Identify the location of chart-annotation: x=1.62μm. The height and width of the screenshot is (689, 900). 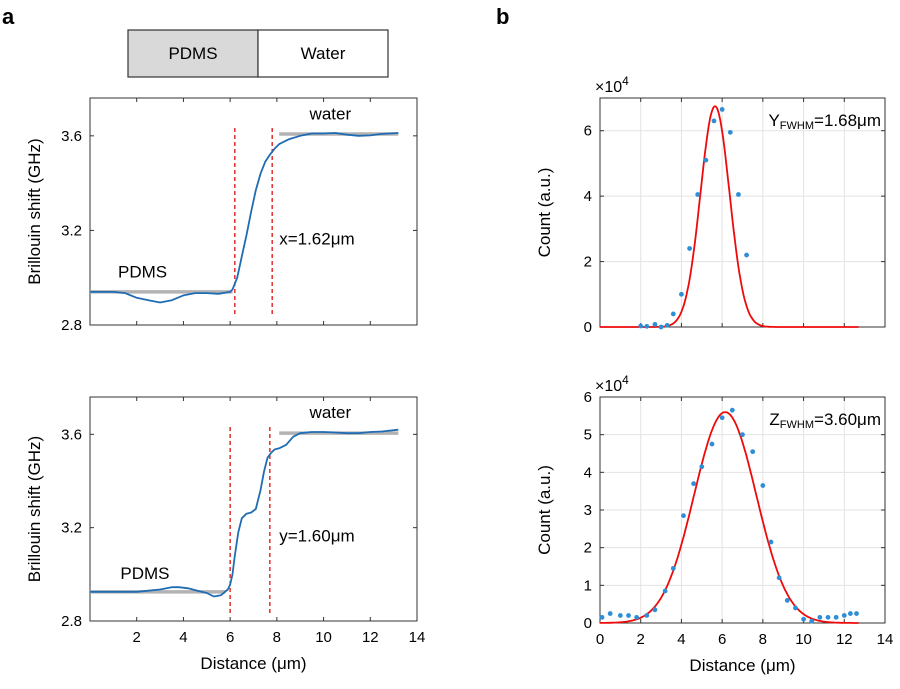
(316, 239).